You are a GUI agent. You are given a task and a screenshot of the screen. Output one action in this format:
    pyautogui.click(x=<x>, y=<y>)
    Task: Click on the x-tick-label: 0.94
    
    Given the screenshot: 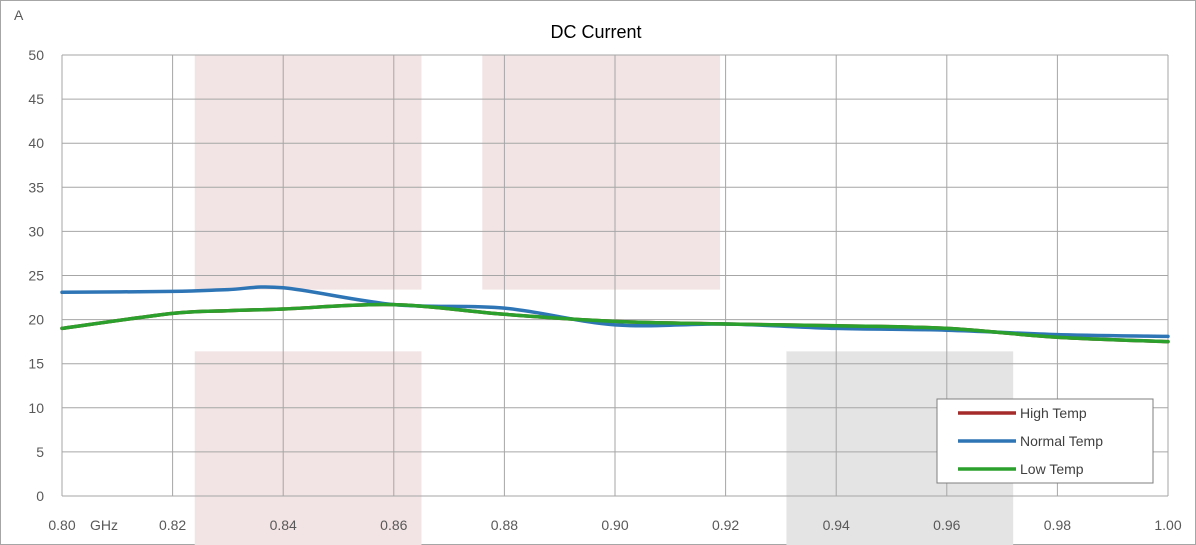 What is the action you would take?
    pyautogui.click(x=836, y=525)
    